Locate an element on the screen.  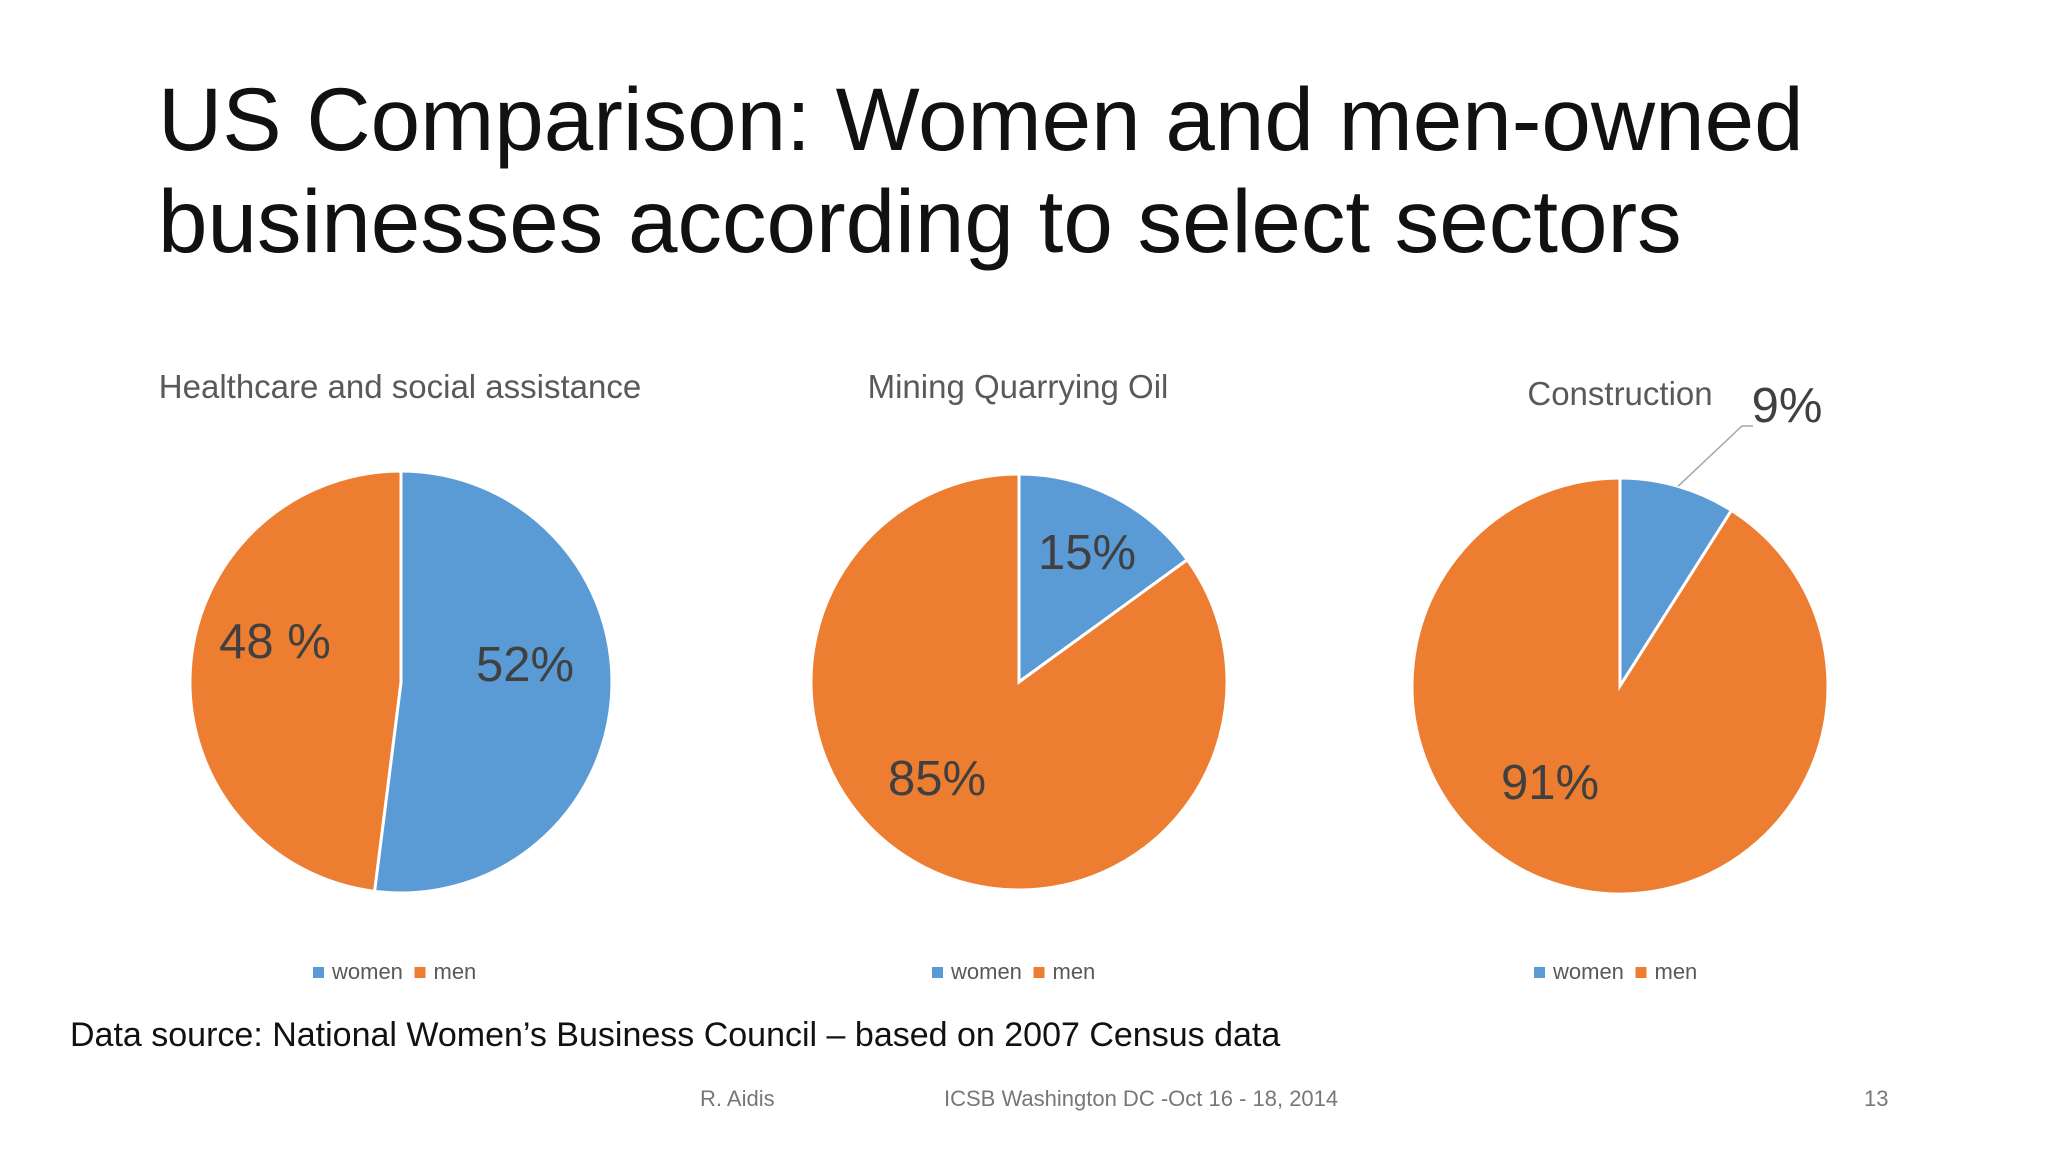
footer-author: R. Aidis is located at coordinates (737, 1098).